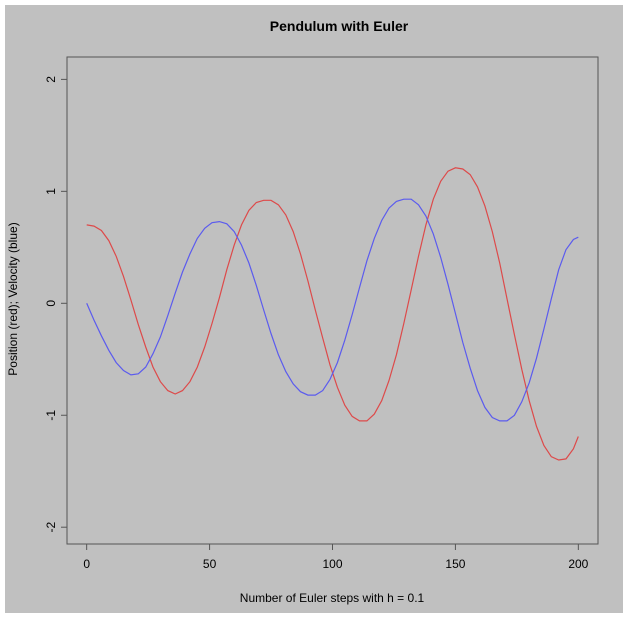 The image size is (628, 618). Describe the element at coordinates (86, 564) in the screenshot. I see `x-tick-label: 0` at that location.